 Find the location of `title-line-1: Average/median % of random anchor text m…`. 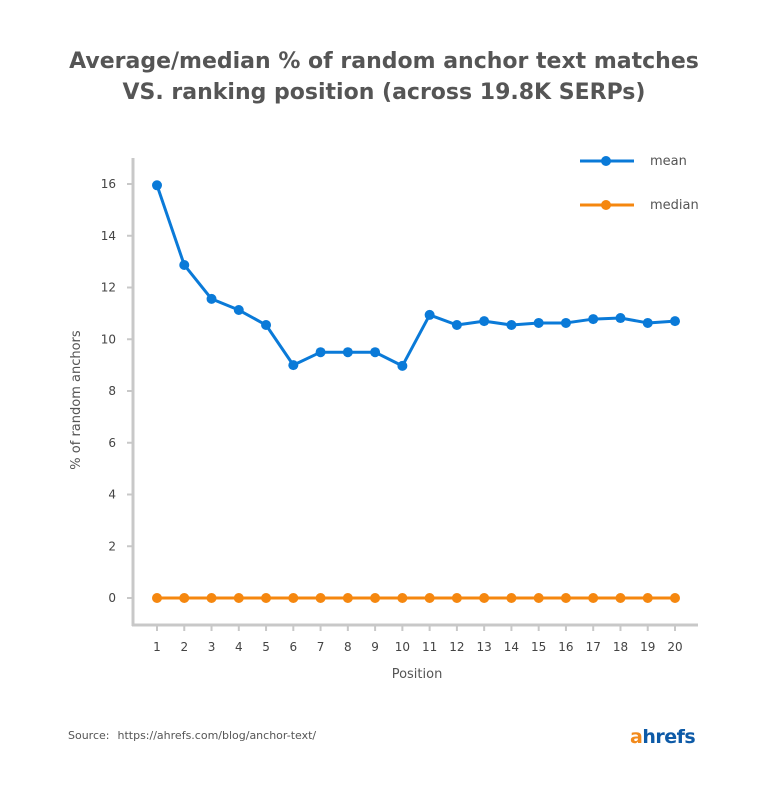

title-line-1: Average/median % of random anchor text m… is located at coordinates (384, 61).